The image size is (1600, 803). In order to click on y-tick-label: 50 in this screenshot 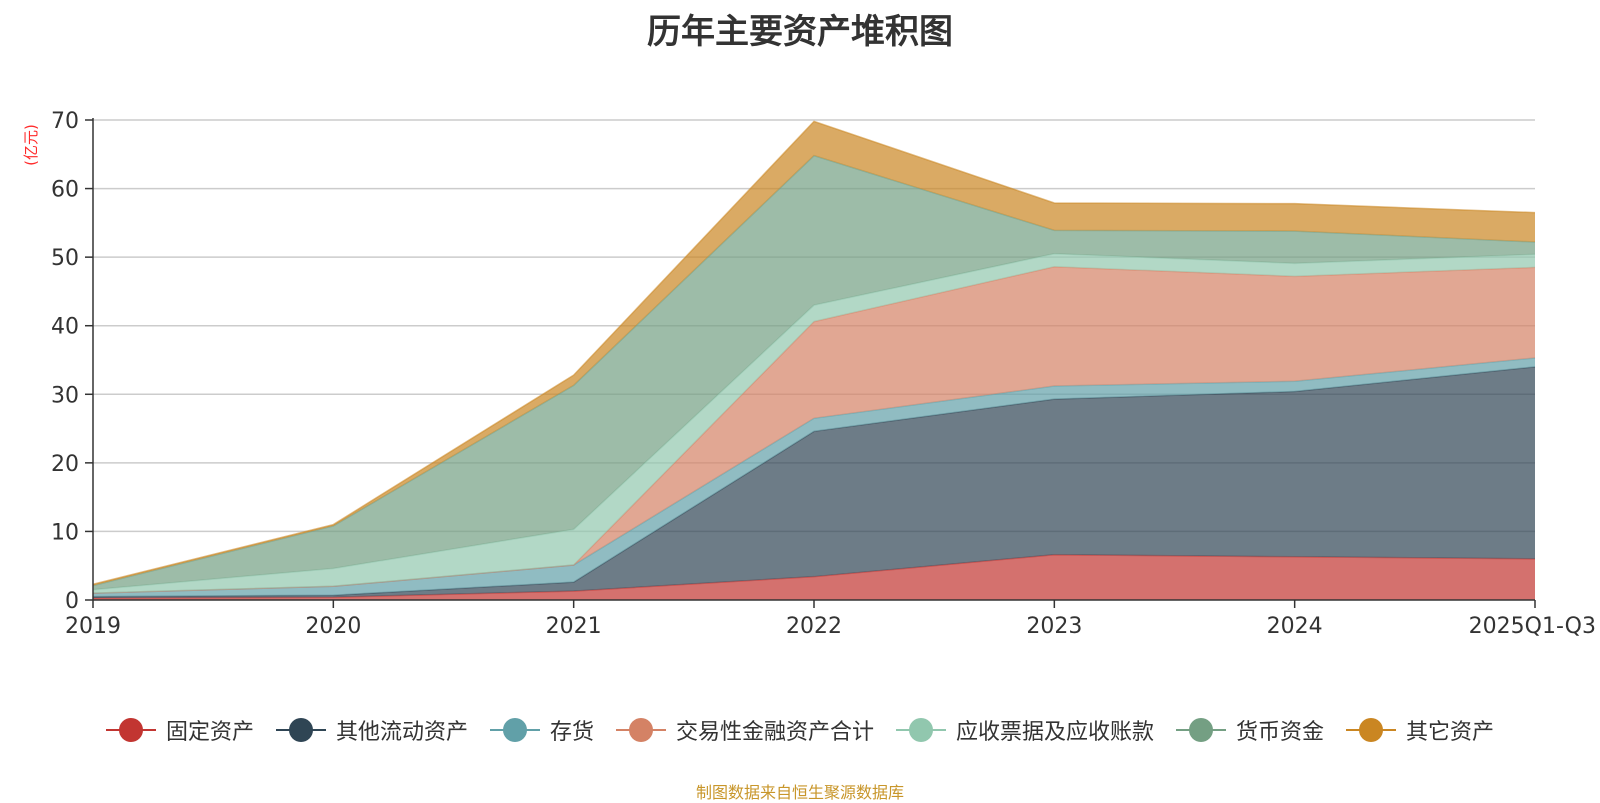, I will do `click(65, 258)`.